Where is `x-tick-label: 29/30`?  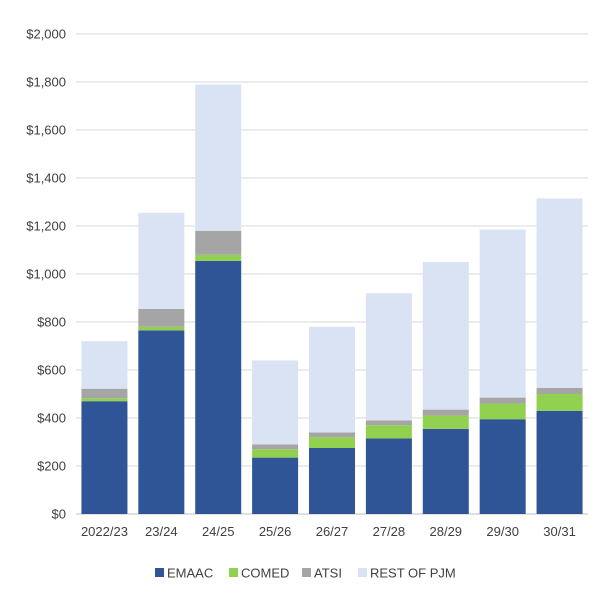 x-tick-label: 29/30 is located at coordinates (502, 531).